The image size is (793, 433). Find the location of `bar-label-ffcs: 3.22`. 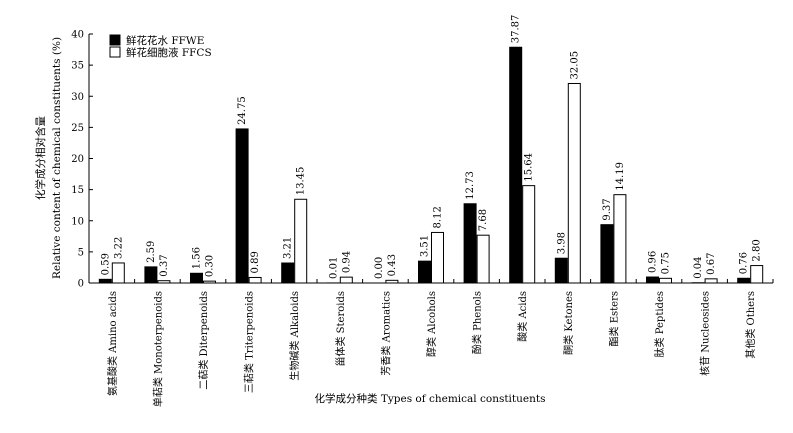

bar-label-ffcs: 3.22 is located at coordinates (118, 248).